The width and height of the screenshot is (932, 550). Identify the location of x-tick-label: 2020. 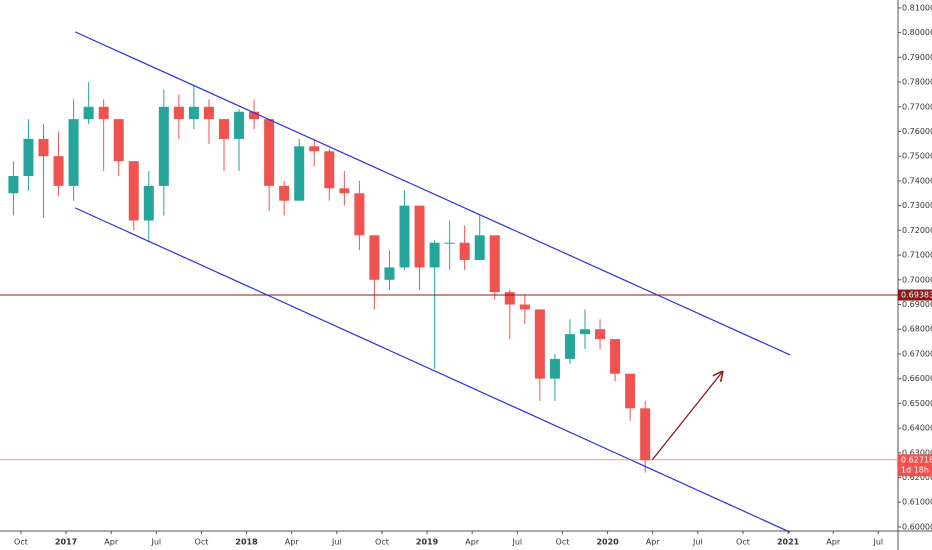
(607, 542).